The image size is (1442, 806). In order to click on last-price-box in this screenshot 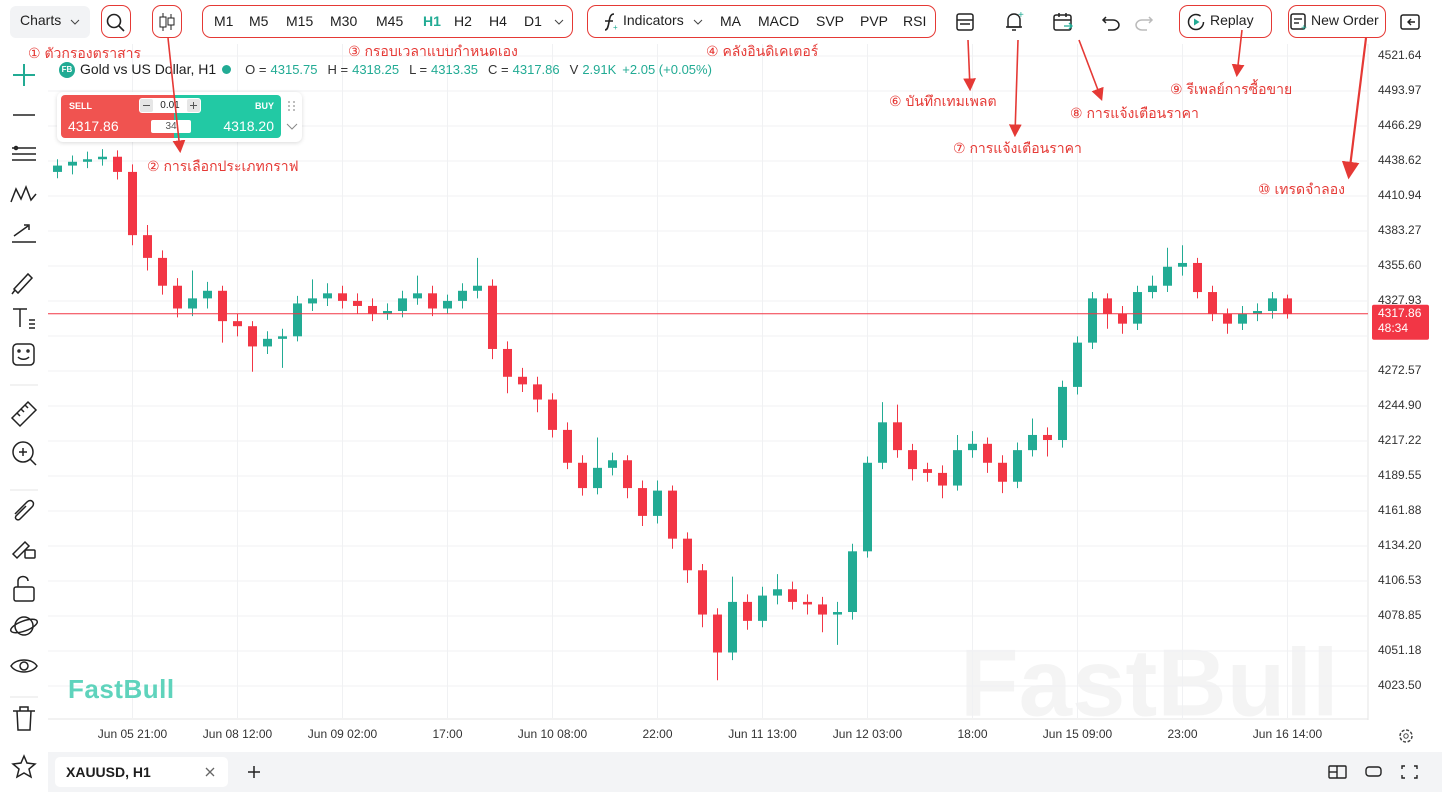, I will do `click(1400, 322)`.